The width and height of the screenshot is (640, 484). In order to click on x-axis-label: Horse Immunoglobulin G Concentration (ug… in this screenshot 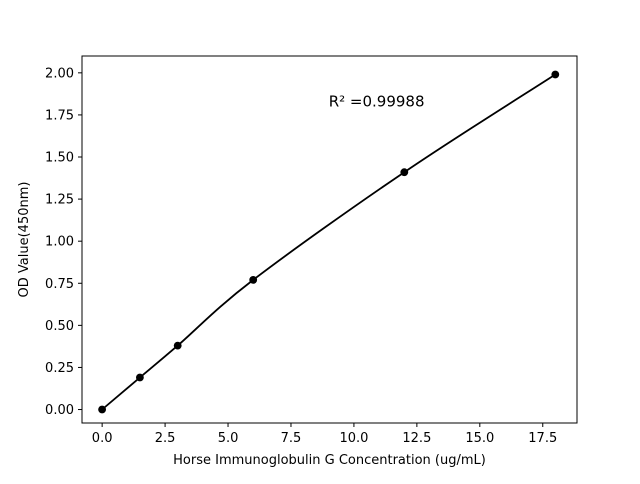, I will do `click(329, 460)`.